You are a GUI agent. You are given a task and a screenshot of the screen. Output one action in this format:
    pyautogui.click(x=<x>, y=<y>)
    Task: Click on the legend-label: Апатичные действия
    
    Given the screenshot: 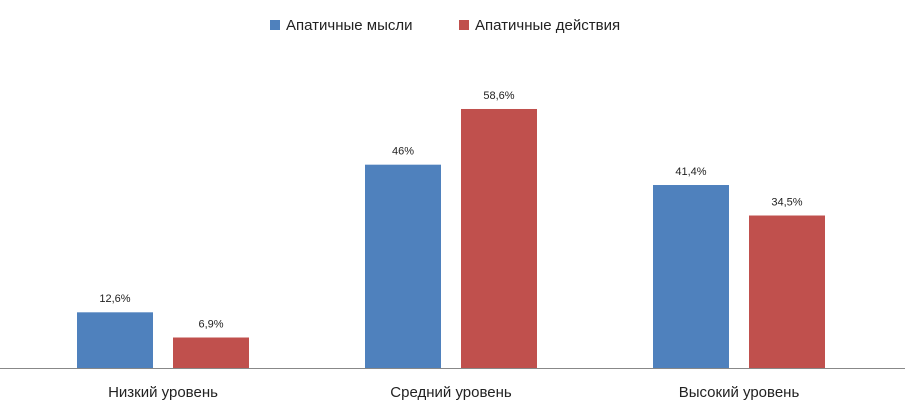 What is the action you would take?
    pyautogui.click(x=547, y=25)
    